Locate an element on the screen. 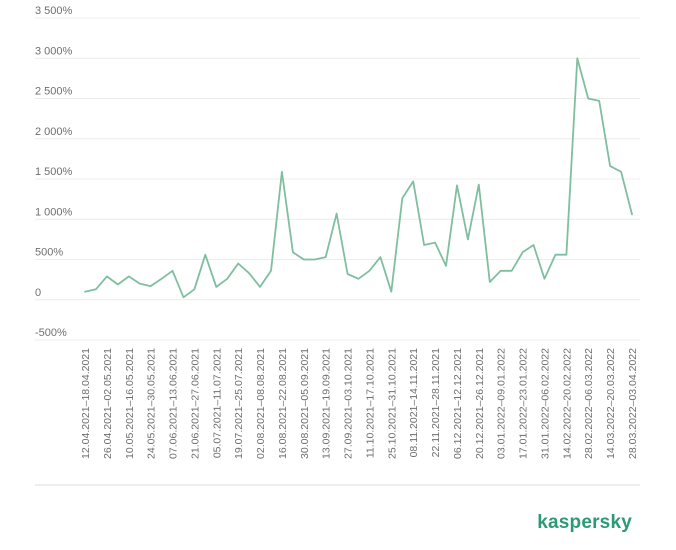 The height and width of the screenshot is (550, 676). x-tick-label: 06.12.2021–12.12.2021 is located at coordinates (458, 403).